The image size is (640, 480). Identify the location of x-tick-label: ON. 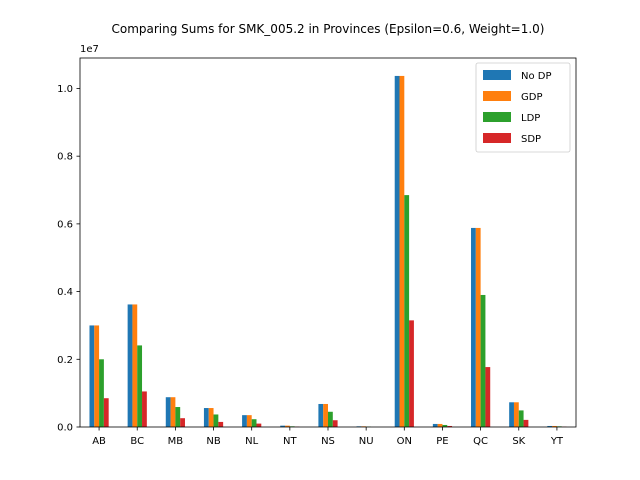
(404, 441).